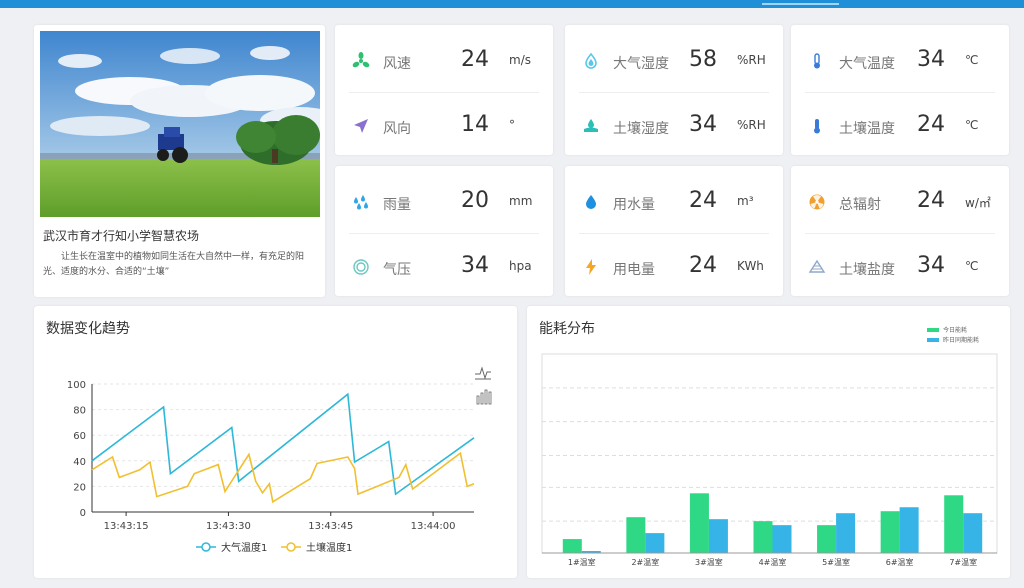  Describe the element at coordinates (361, 202) in the screenshot. I see `rain-icon` at that location.